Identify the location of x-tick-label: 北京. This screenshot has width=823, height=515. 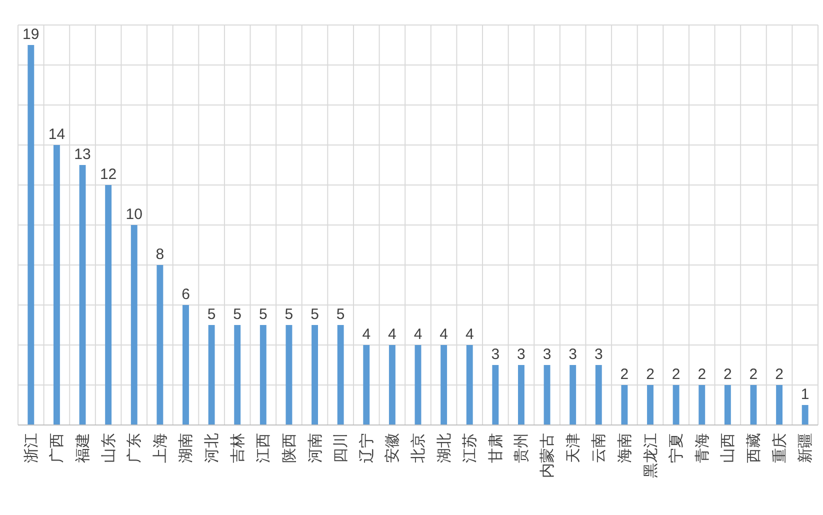
(418, 448).